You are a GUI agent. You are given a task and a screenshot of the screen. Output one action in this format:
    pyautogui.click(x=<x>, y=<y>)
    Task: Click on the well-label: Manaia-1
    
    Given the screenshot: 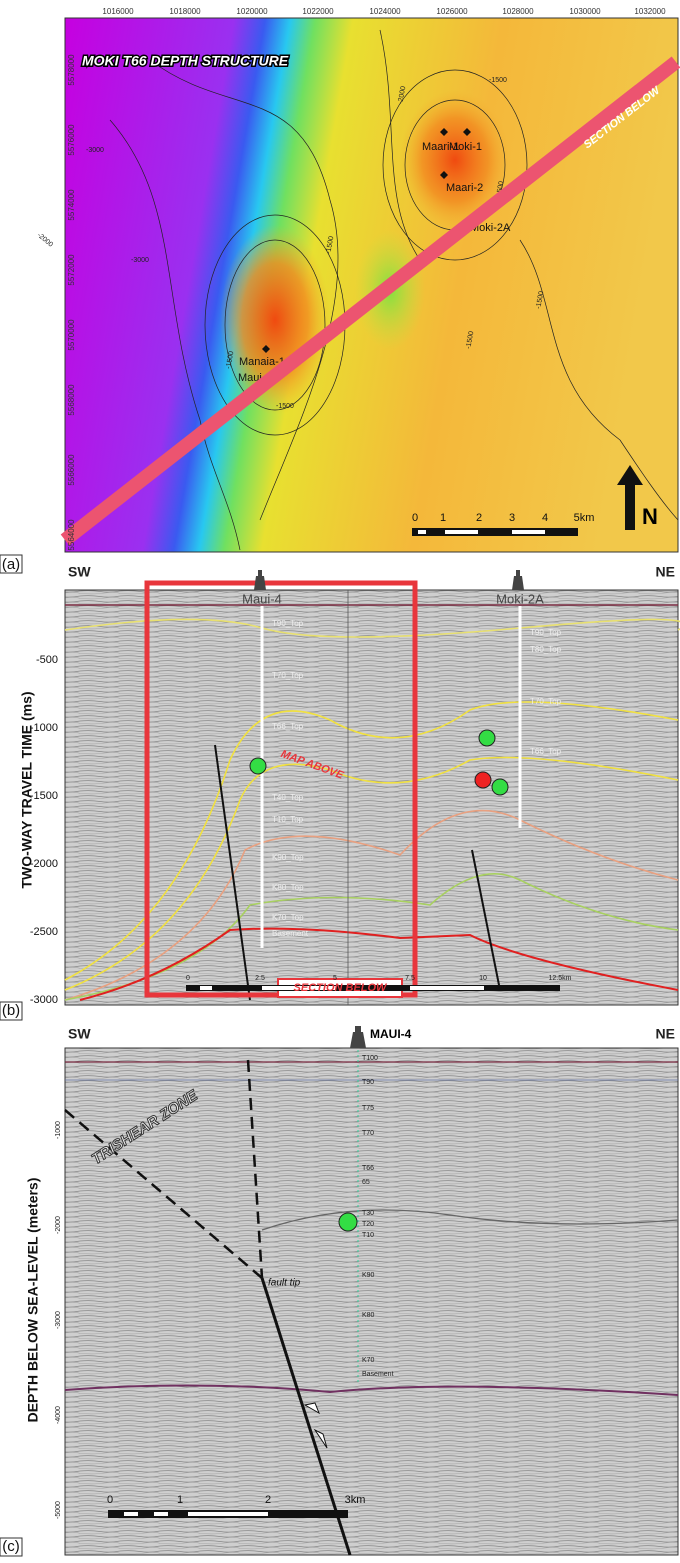 What is the action you would take?
    pyautogui.click(x=262, y=362)
    